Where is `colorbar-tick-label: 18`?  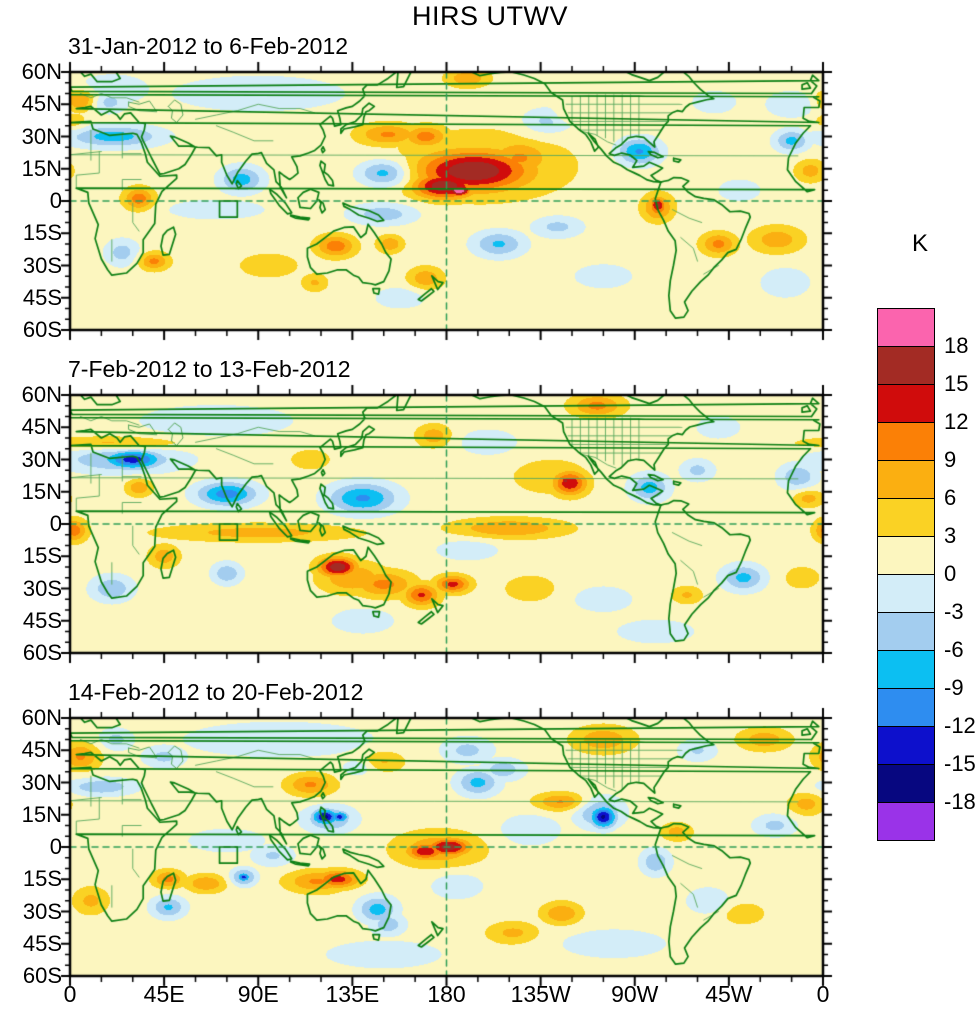
colorbar-tick-label: 18 is located at coordinates (956, 345).